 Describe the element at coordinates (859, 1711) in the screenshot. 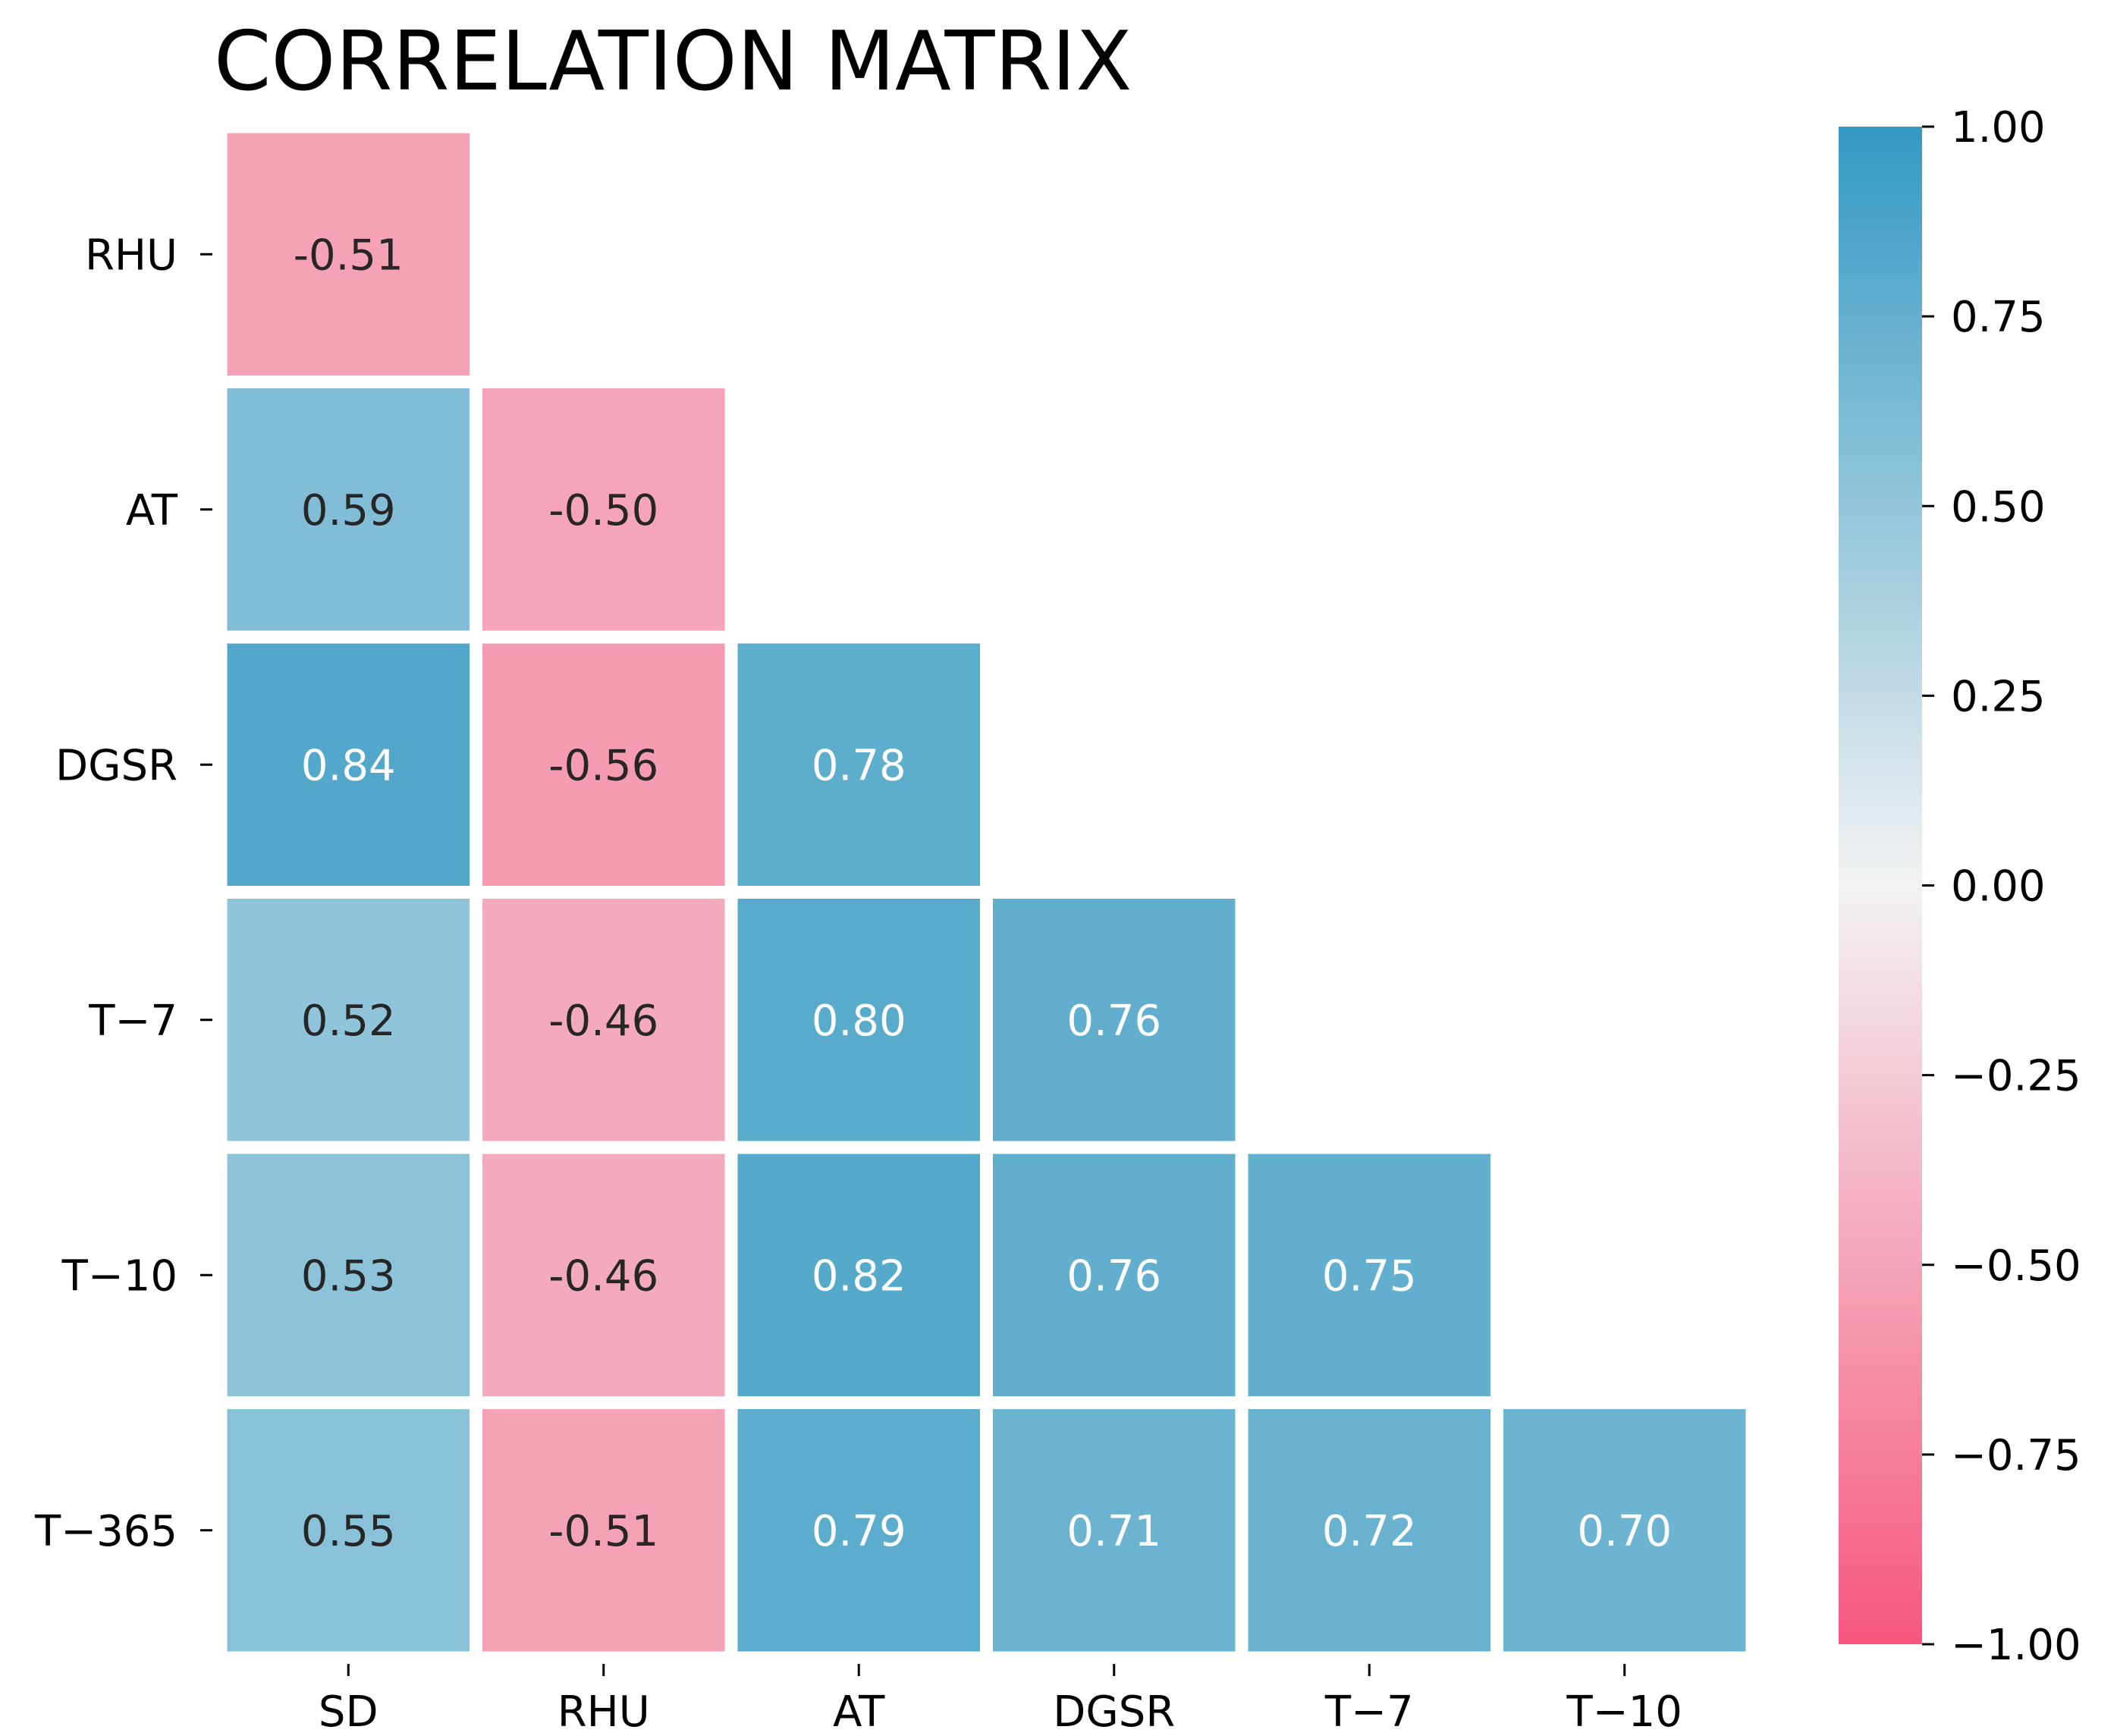

I see `x-tick-label: AT` at that location.